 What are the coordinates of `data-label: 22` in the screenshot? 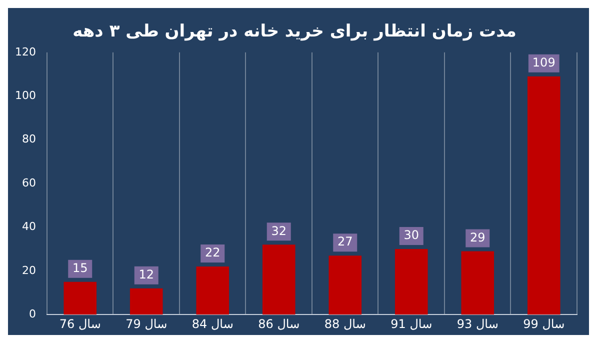 It's located at (212, 253).